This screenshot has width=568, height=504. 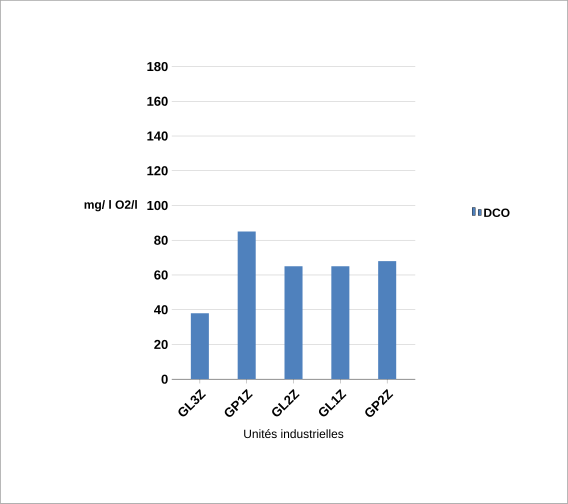 I want to click on y-tick-label: 60, so click(x=161, y=275).